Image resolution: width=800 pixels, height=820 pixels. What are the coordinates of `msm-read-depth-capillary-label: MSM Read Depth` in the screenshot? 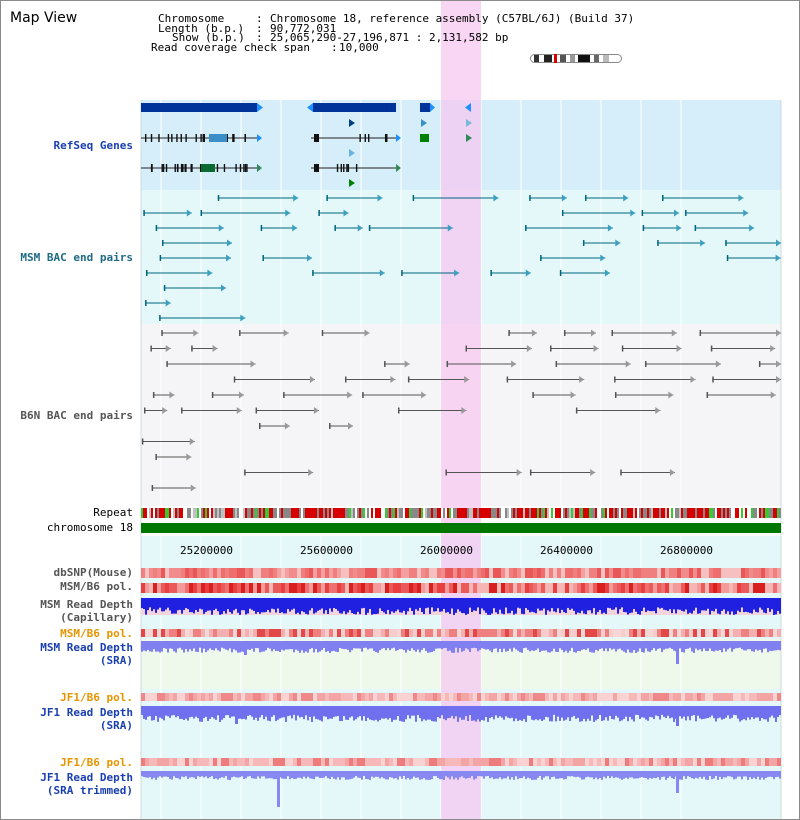 It's located at (86, 604).